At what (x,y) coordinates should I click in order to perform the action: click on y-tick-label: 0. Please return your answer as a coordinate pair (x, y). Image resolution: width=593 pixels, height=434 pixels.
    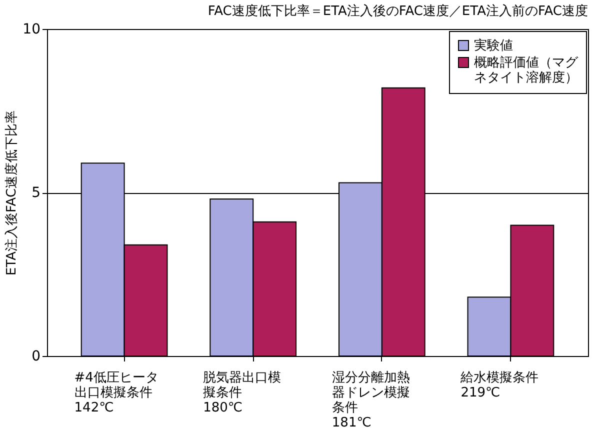
    Looking at the image, I should click on (36, 356).